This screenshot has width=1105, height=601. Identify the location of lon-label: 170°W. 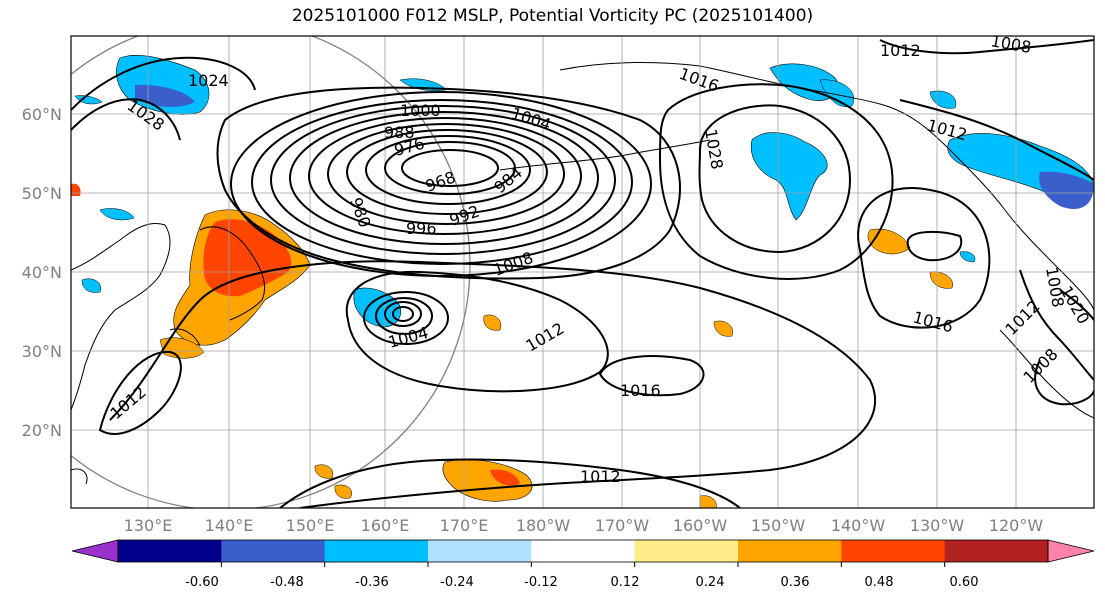
(622, 525).